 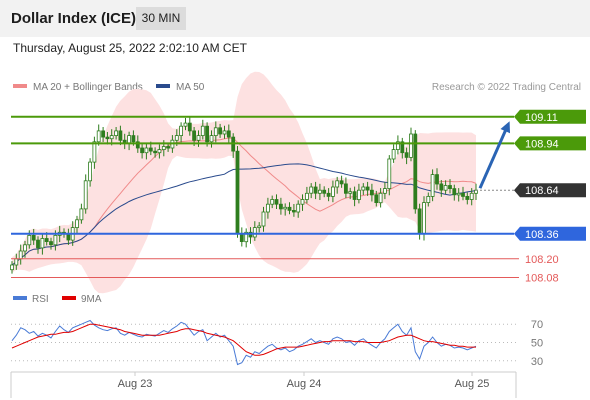 What do you see at coordinates (542, 260) in the screenshot?
I see `level-label-108.20: 108.20` at bounding box center [542, 260].